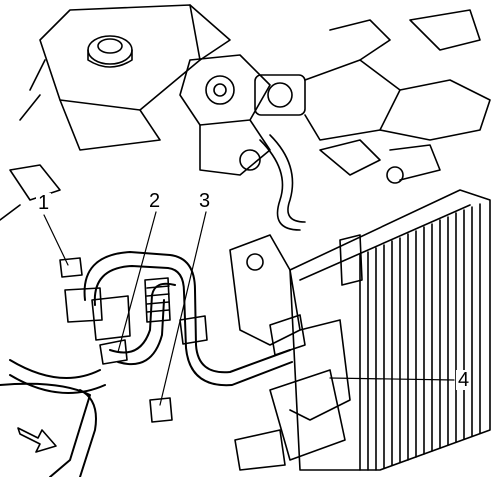 The width and height of the screenshot is (500, 477). I want to click on callout-4: 4, so click(464, 380).